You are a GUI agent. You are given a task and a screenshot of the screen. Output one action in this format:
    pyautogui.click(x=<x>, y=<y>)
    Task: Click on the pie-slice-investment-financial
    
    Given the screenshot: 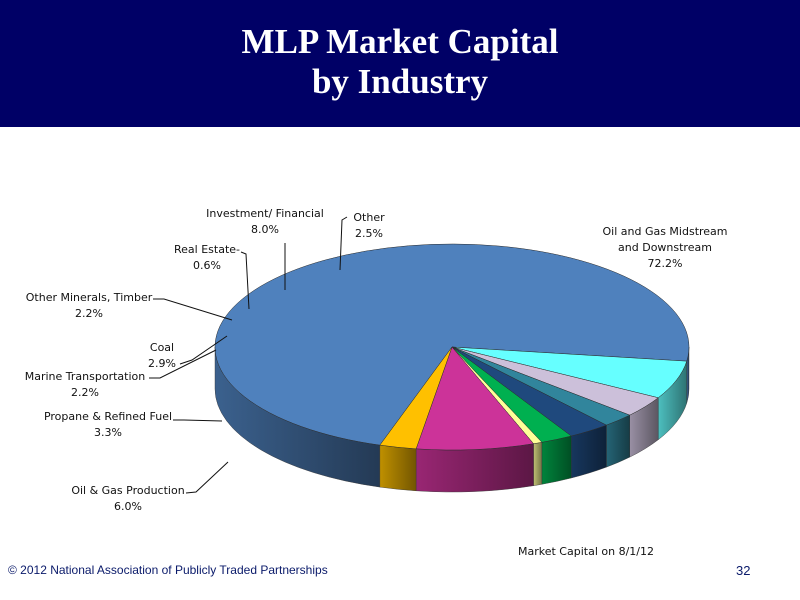 What is the action you would take?
    pyautogui.click(x=475, y=398)
    